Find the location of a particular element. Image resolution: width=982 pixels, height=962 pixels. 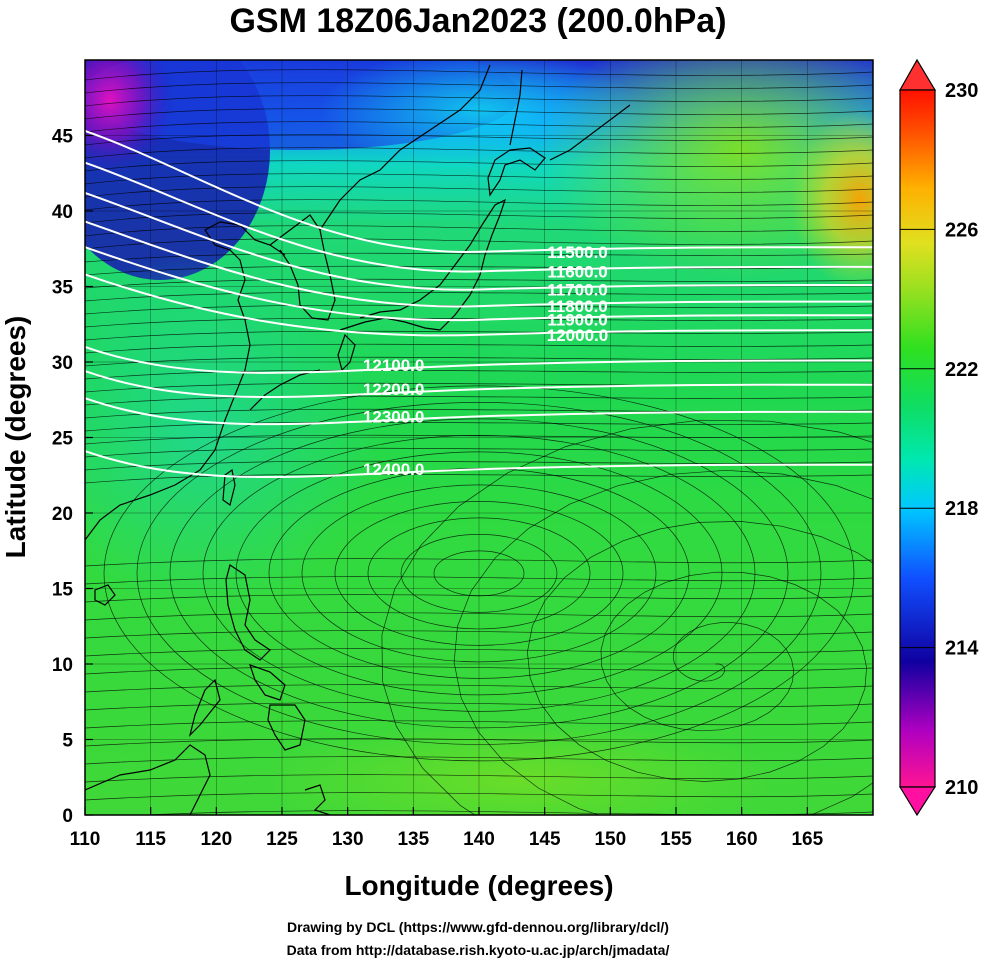

y-tick-label: 0 is located at coordinates (67, 816).